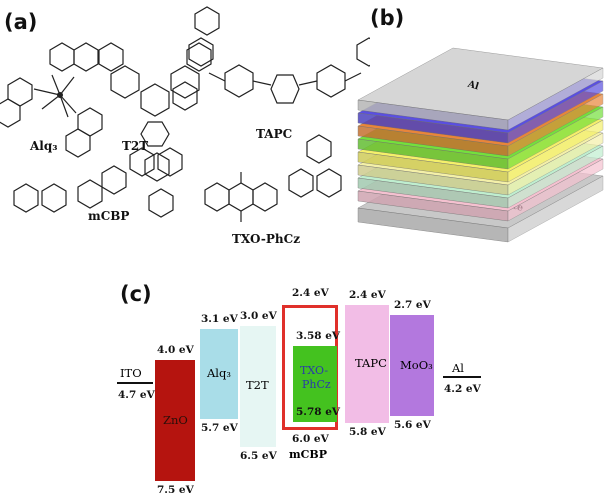  I want to click on al-level-line, so click(462, 377).